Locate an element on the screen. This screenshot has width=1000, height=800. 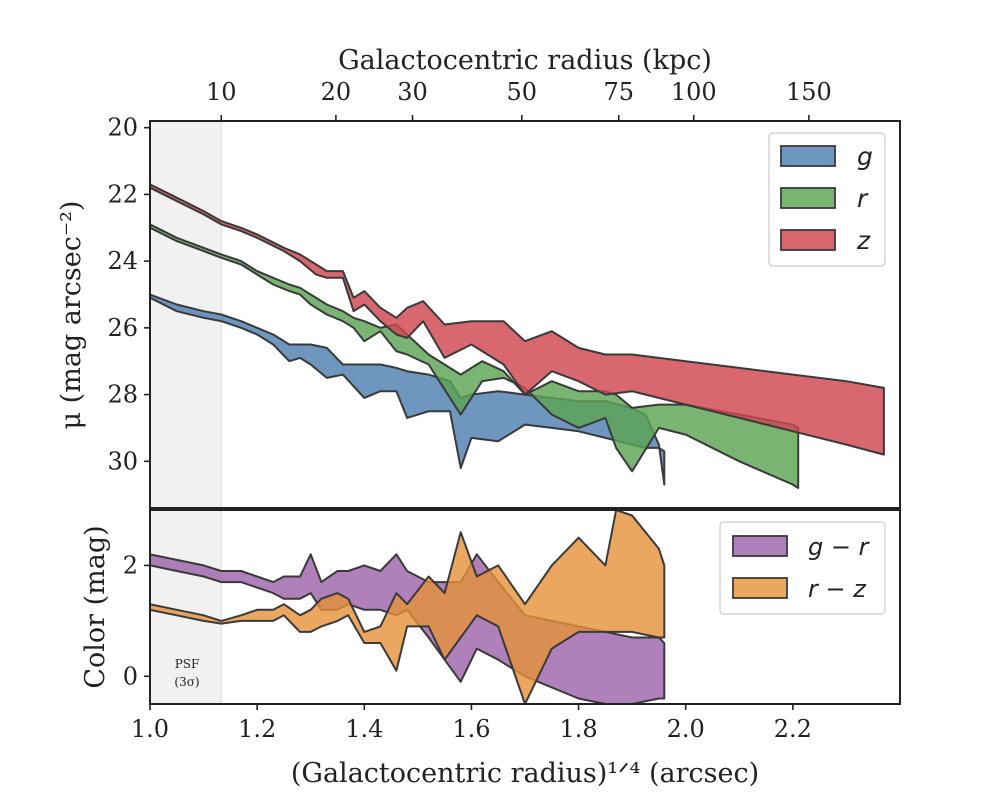
legend-swatch-r is located at coordinates (808, 198).